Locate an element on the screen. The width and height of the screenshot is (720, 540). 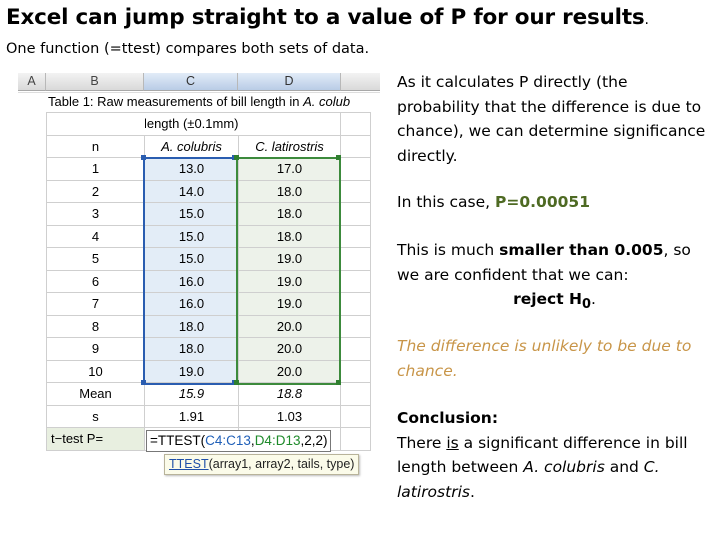
tooltip-function-link: TTEST is located at coordinates (189, 464).